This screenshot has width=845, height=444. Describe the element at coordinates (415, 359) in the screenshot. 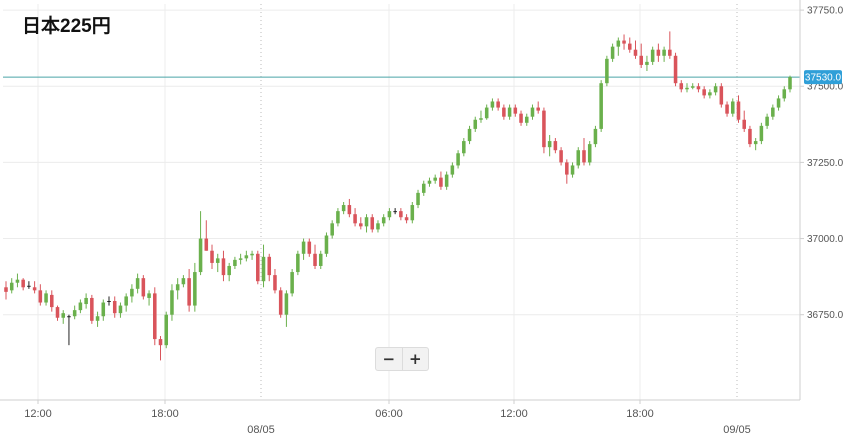

I see `zoom-in-button: +` at that location.